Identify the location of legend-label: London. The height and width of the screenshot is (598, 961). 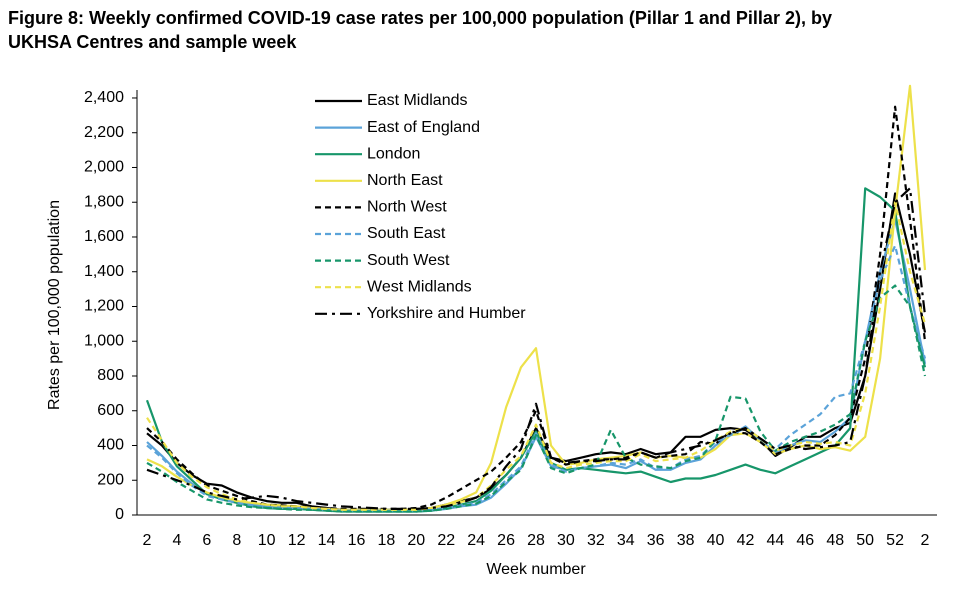
(393, 153).